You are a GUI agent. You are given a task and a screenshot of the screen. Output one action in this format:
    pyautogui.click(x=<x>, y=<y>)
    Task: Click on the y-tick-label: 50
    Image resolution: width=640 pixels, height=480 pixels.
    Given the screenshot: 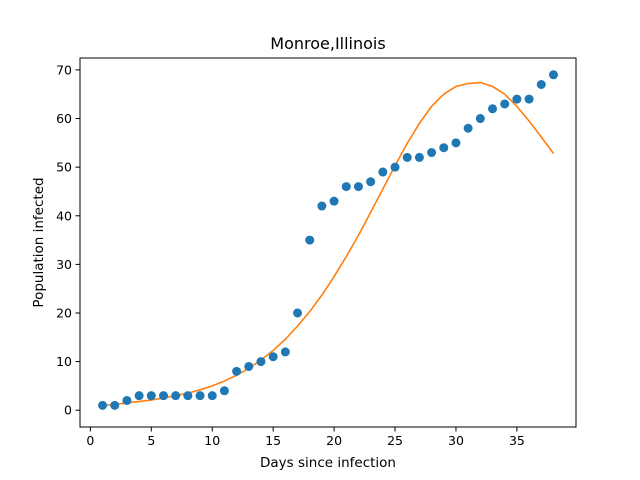 What is the action you would take?
    pyautogui.click(x=64, y=167)
    